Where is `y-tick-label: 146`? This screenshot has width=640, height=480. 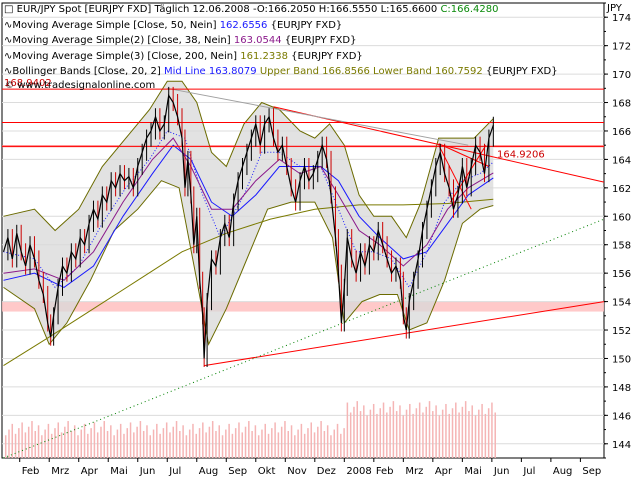 y-tick-label: 146 is located at coordinates (621, 416).